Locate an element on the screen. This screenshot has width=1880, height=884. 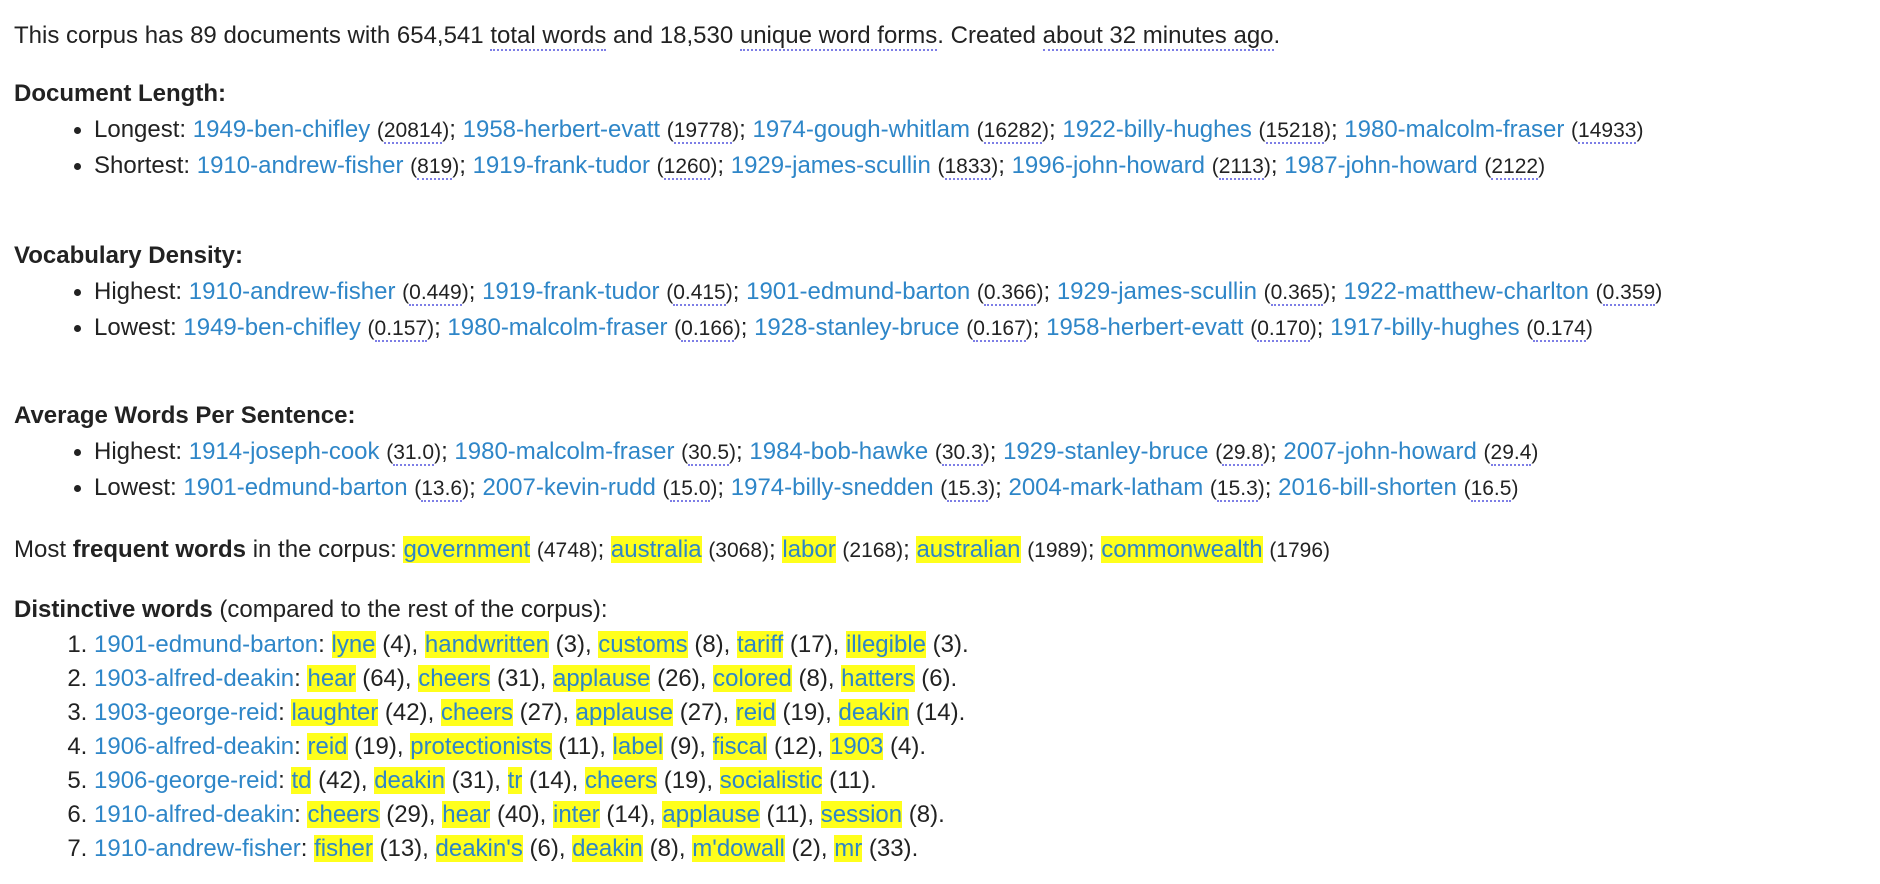
stat-value: 2122 is located at coordinates (1515, 167).